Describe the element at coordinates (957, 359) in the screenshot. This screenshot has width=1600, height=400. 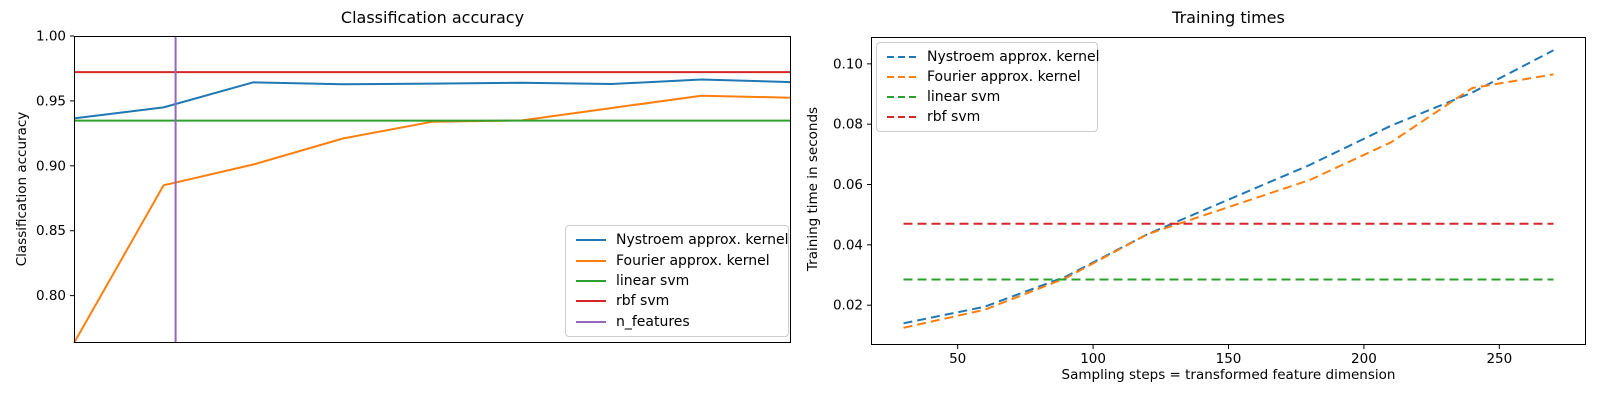
I see `x-tick-label: 50` at that location.